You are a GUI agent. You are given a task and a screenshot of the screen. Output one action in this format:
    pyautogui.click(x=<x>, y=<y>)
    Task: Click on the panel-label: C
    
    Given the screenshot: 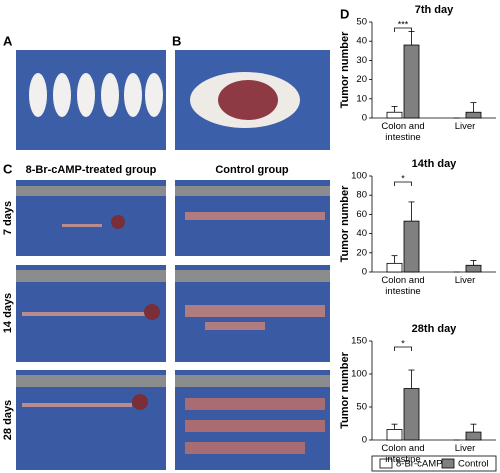 What is the action you would take?
    pyautogui.click(x=8, y=168)
    